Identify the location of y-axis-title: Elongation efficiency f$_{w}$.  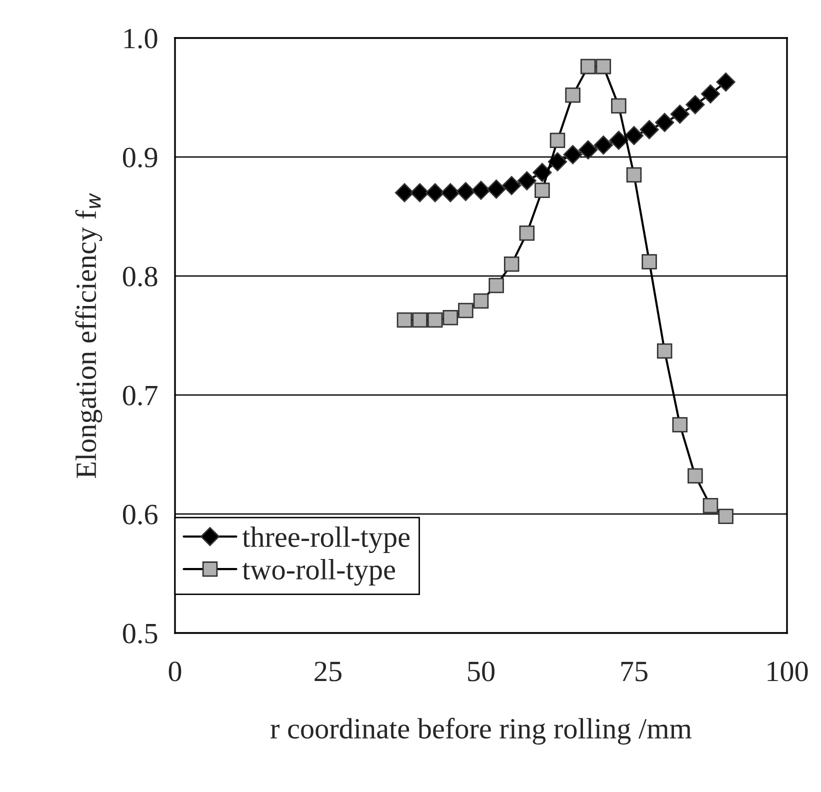
(88, 335).